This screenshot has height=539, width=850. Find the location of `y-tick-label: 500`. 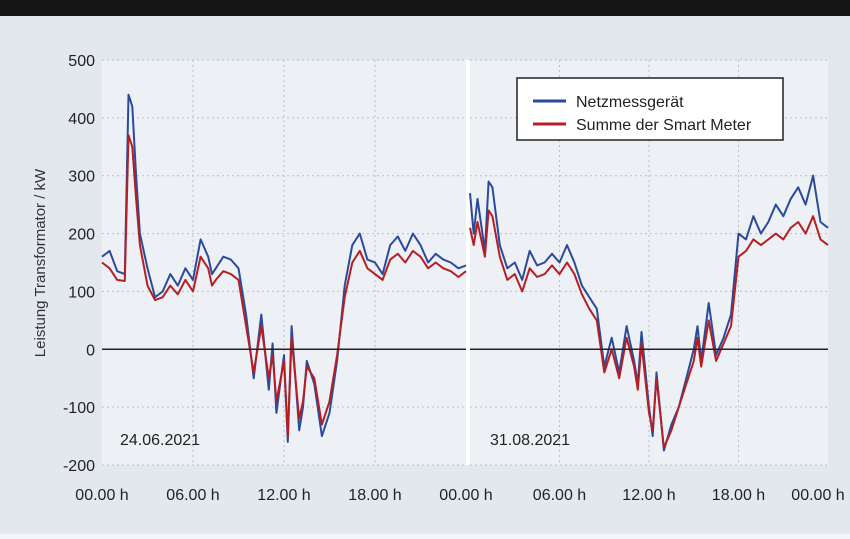

y-tick-label: 500 is located at coordinates (81, 61).